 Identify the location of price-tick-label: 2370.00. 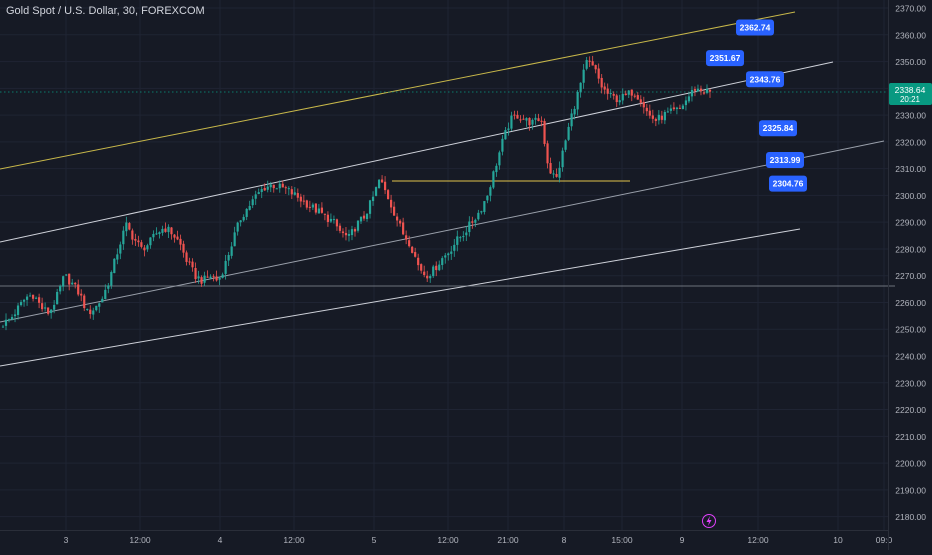
(910, 9).